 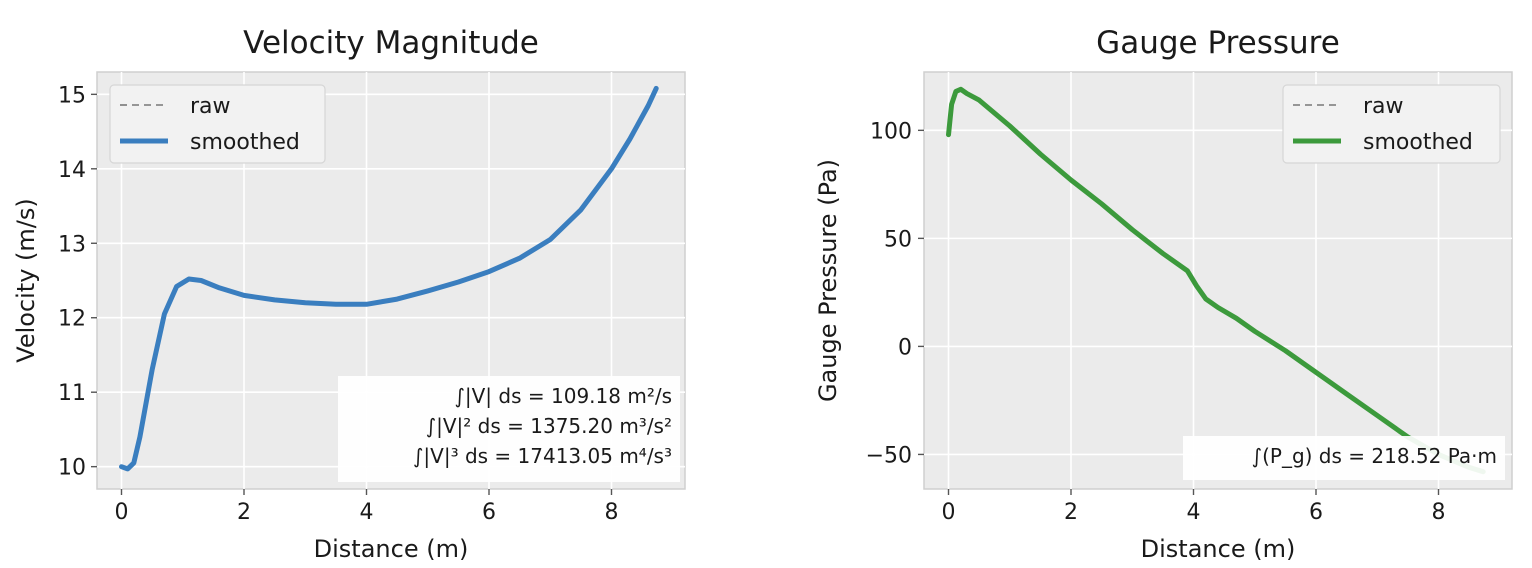 What do you see at coordinates (72, 393) in the screenshot?
I see `y-tick-label: 11` at bounding box center [72, 393].